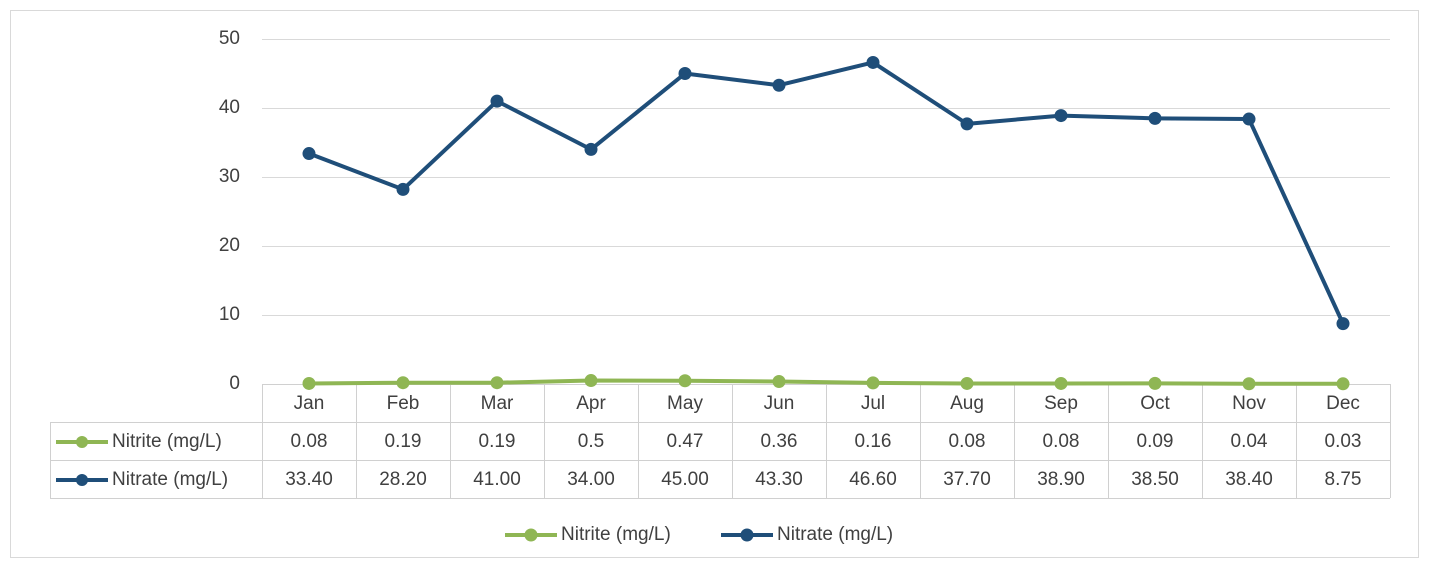 This screenshot has height=564, width=1429. Describe the element at coordinates (1343, 441) in the screenshot. I see `table-value: 0.03` at that location.